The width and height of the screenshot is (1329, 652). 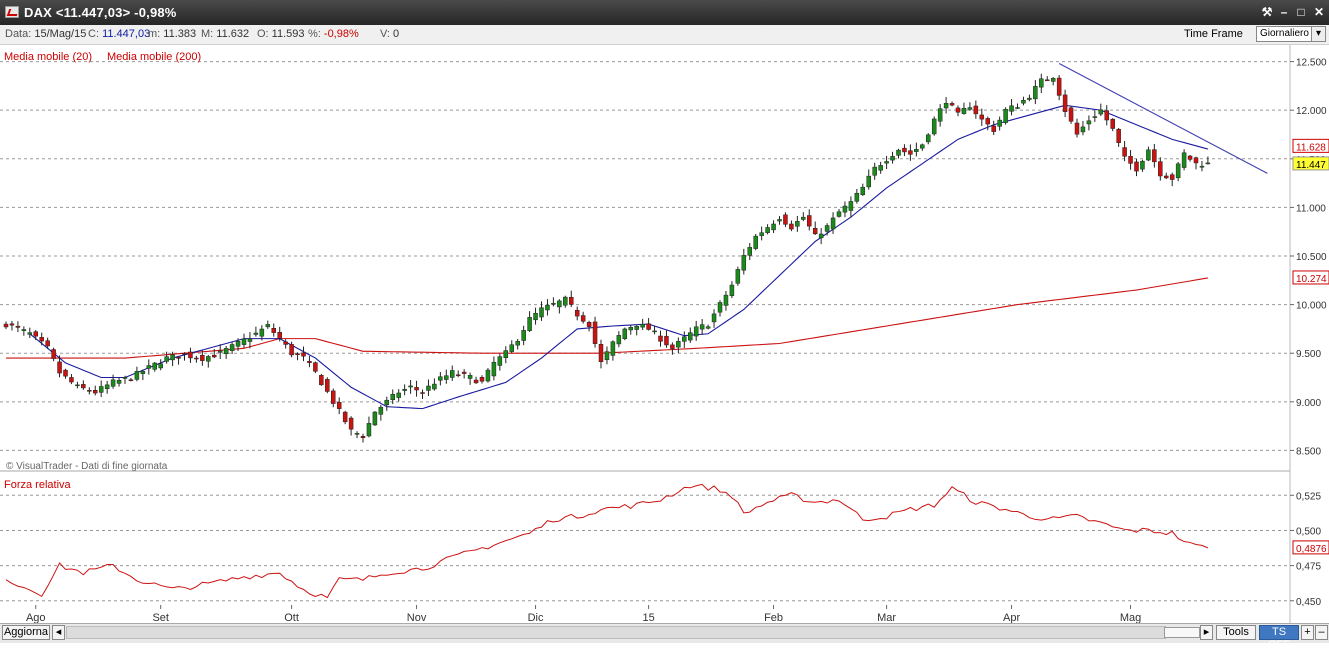 I want to click on x-tick-label: Feb, so click(x=773, y=617).